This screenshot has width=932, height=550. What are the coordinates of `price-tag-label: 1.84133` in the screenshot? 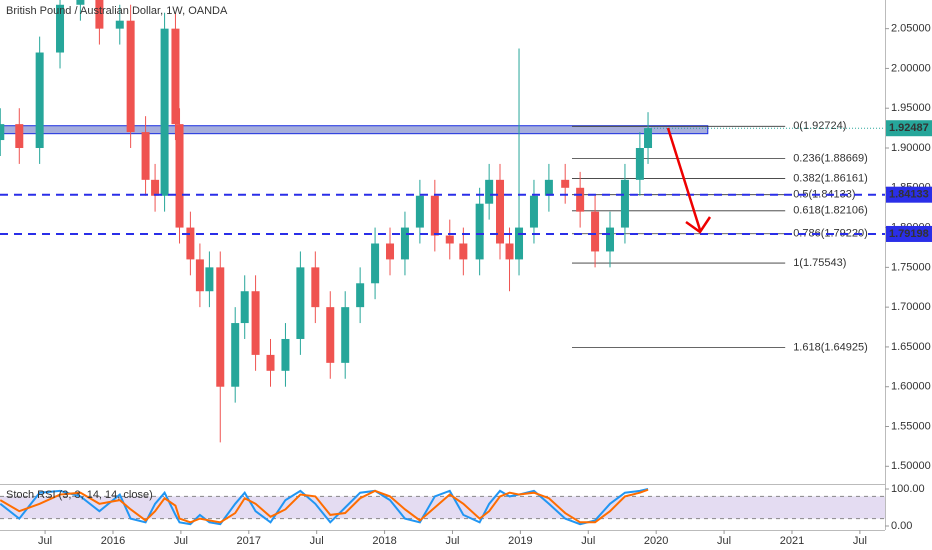 It's located at (909, 195).